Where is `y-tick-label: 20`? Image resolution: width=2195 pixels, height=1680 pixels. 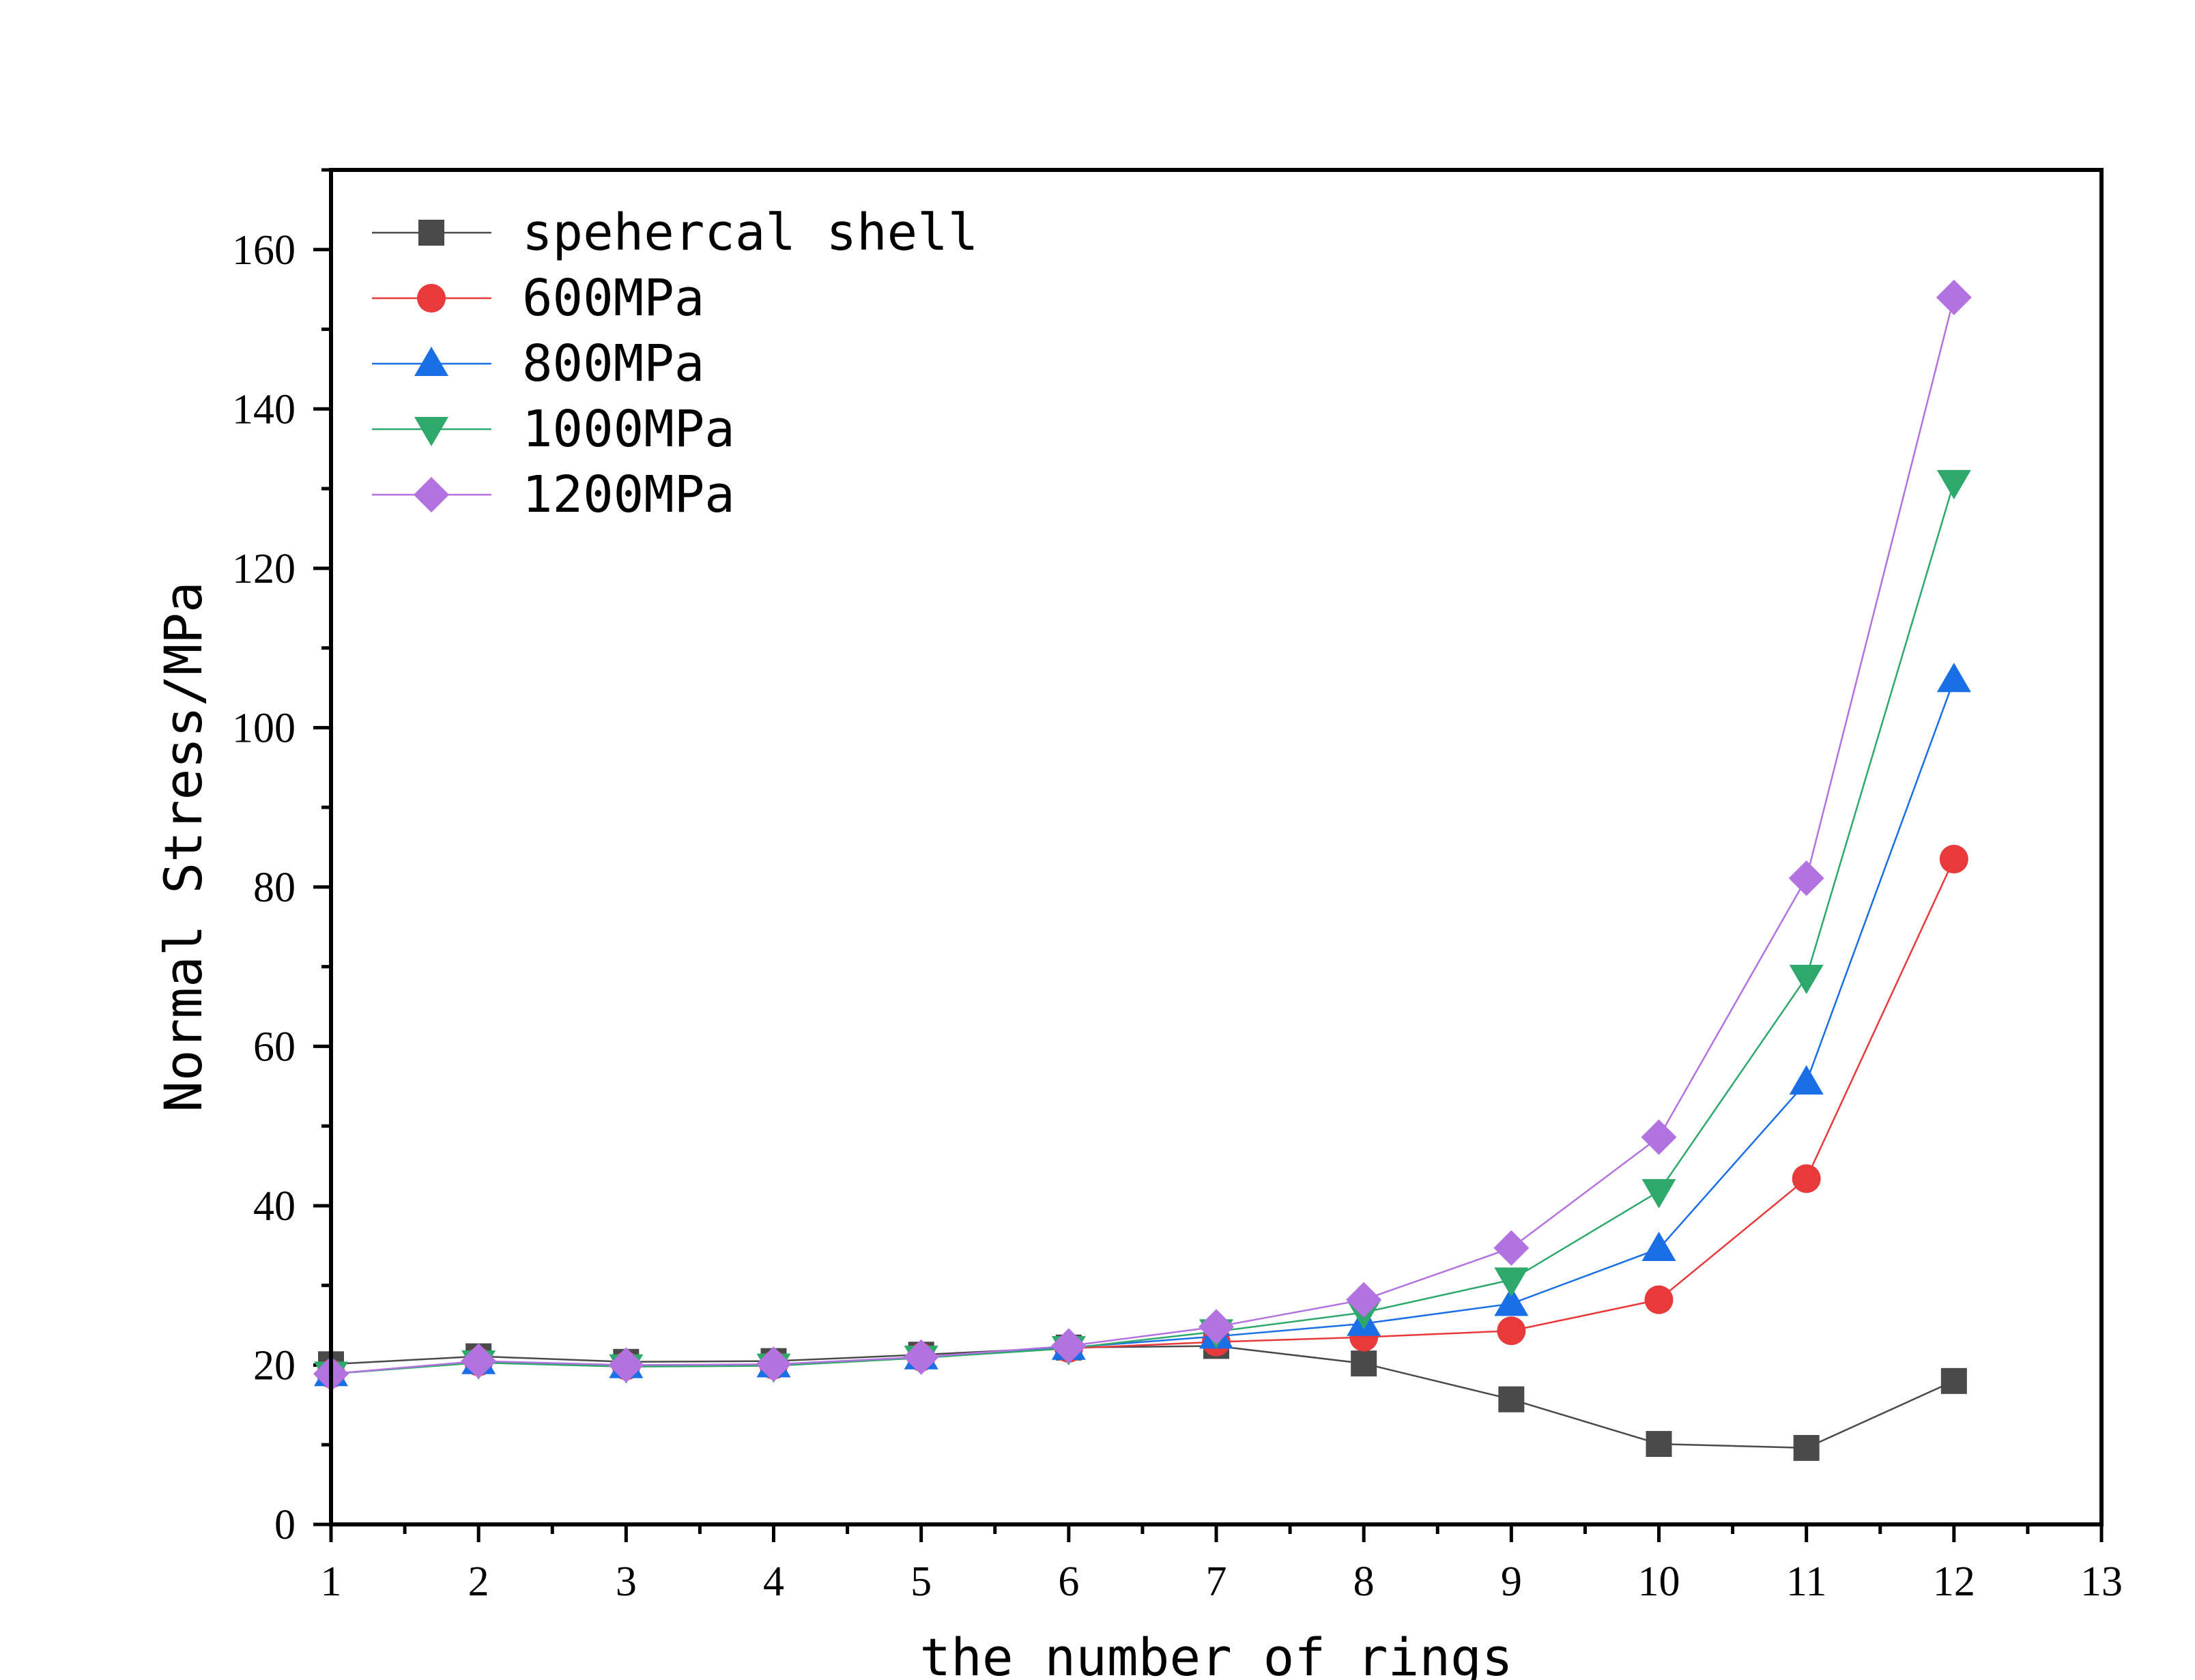 y-tick-label: 20 is located at coordinates (274, 1365).